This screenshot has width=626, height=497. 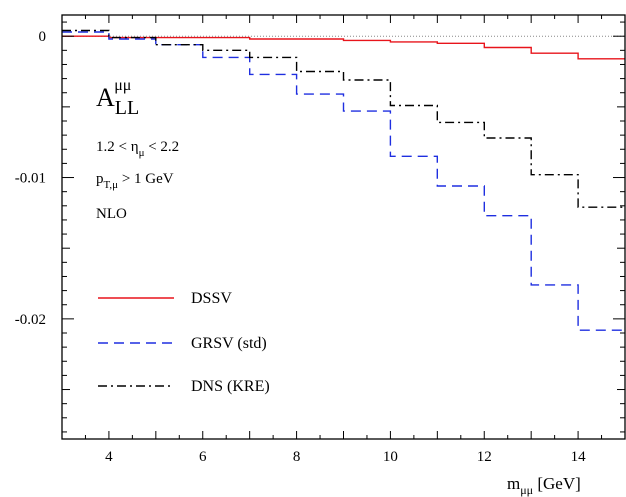 I want to click on legend-label-grsv: GRSV (std), so click(x=229, y=343).